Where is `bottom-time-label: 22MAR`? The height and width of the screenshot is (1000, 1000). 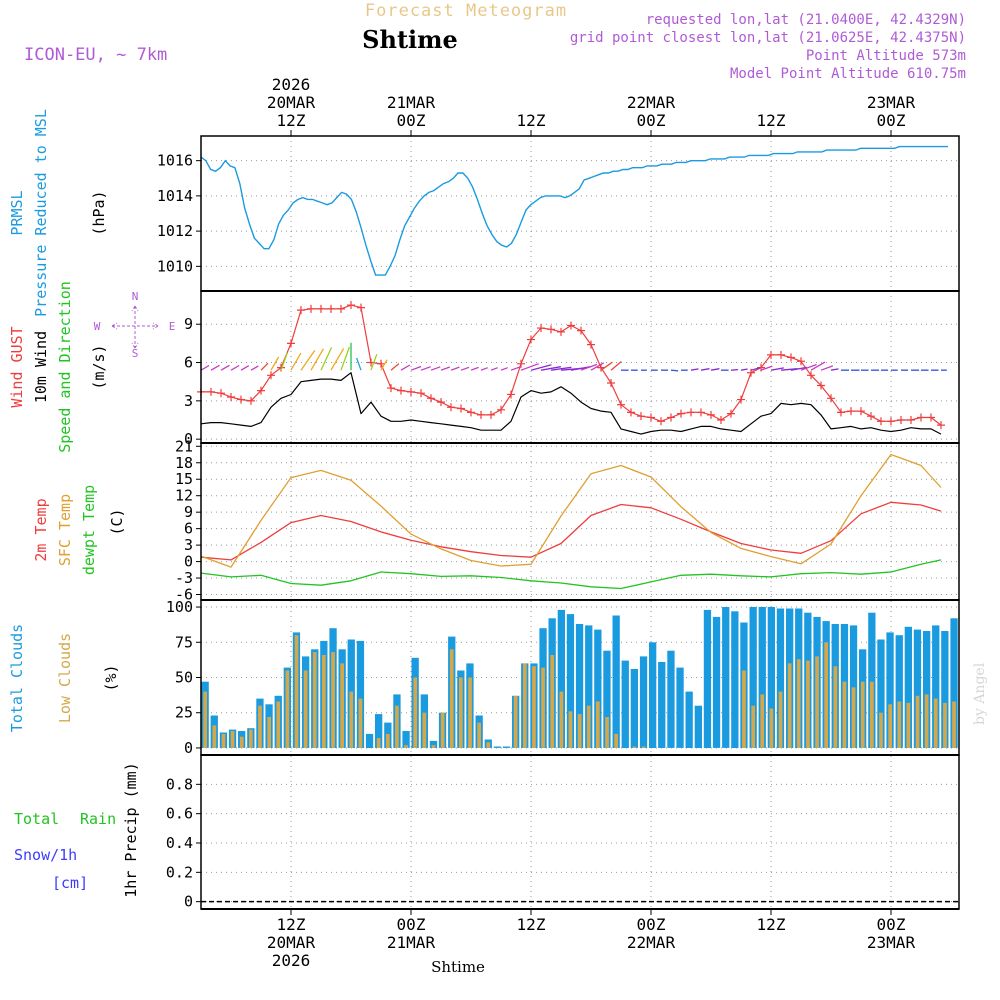
bottom-time-label: 22MAR is located at coordinates (651, 942).